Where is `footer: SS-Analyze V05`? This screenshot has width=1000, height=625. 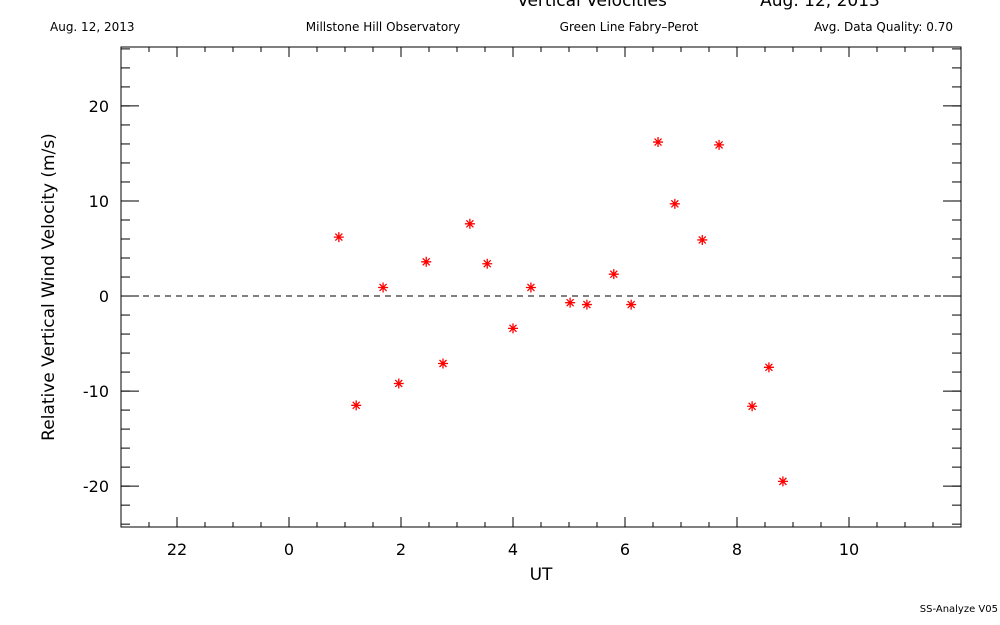
footer: SS-Analyze V05 is located at coordinates (959, 609).